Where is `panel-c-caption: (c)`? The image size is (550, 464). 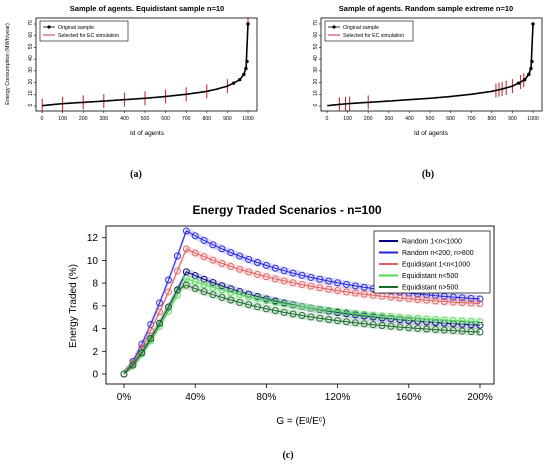 panel-c-caption: (c) is located at coordinates (287, 455).